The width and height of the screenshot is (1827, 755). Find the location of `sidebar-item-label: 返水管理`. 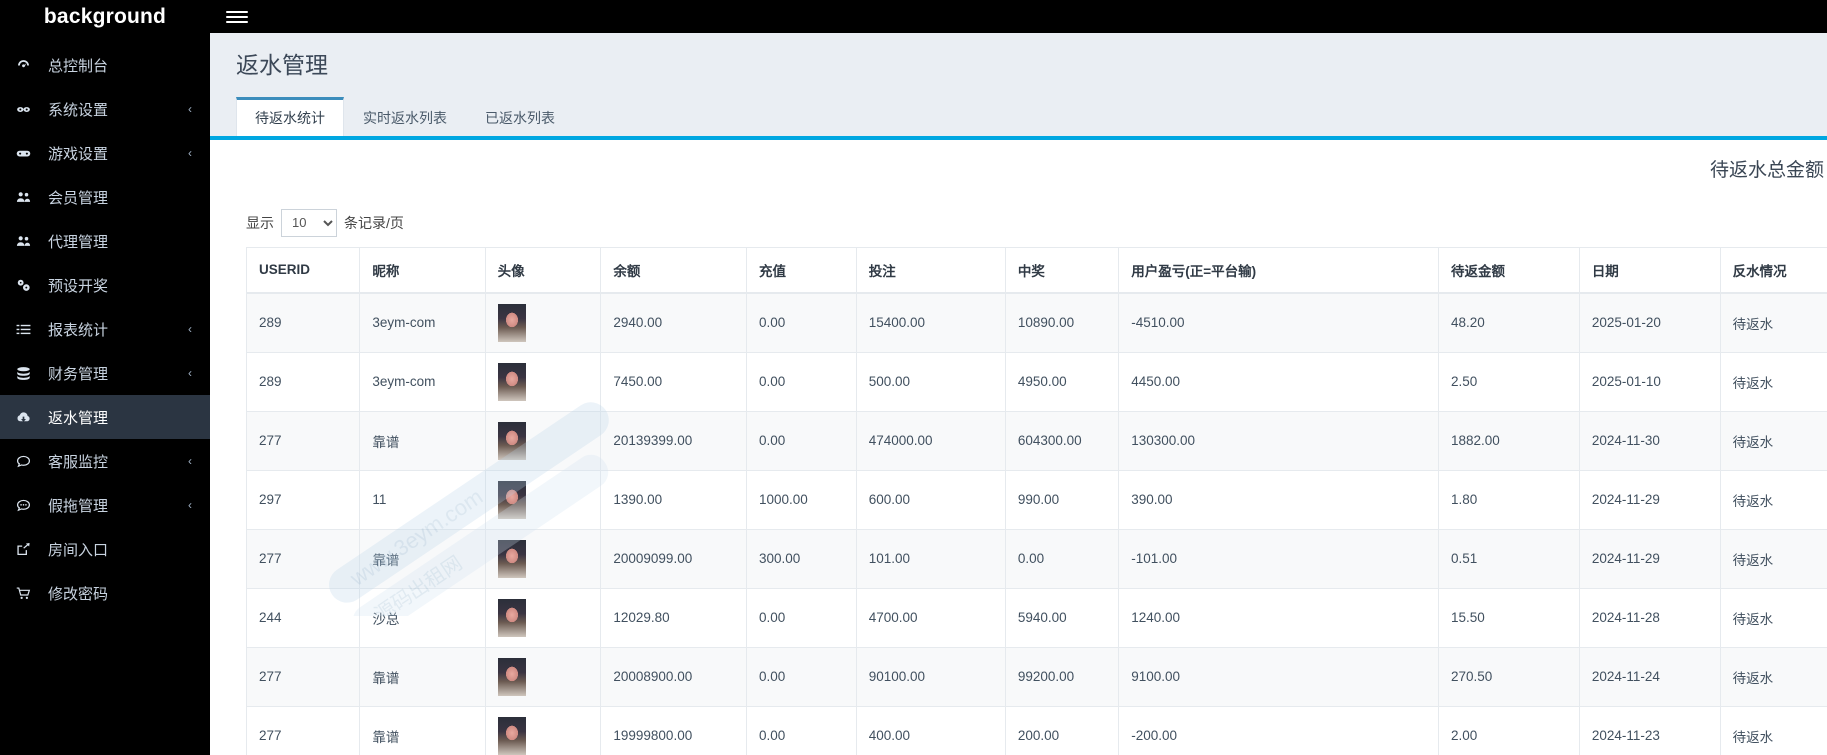

sidebar-item-label: 返水管理 is located at coordinates (78, 418).